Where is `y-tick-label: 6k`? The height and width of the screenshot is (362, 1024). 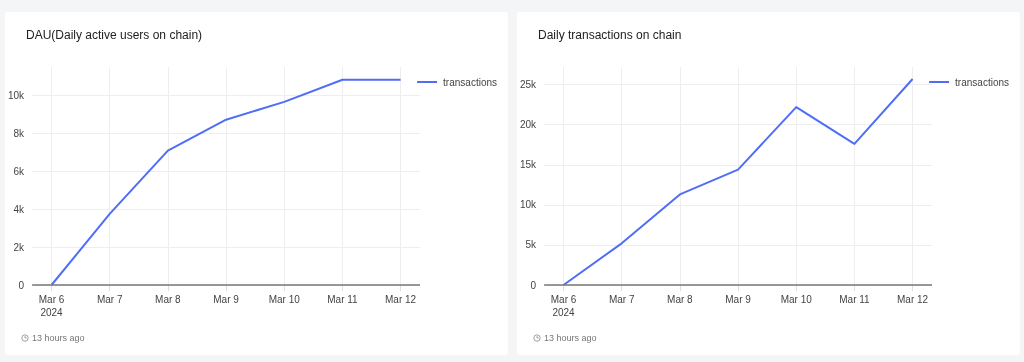
y-tick-label: 6k is located at coordinates (19, 171).